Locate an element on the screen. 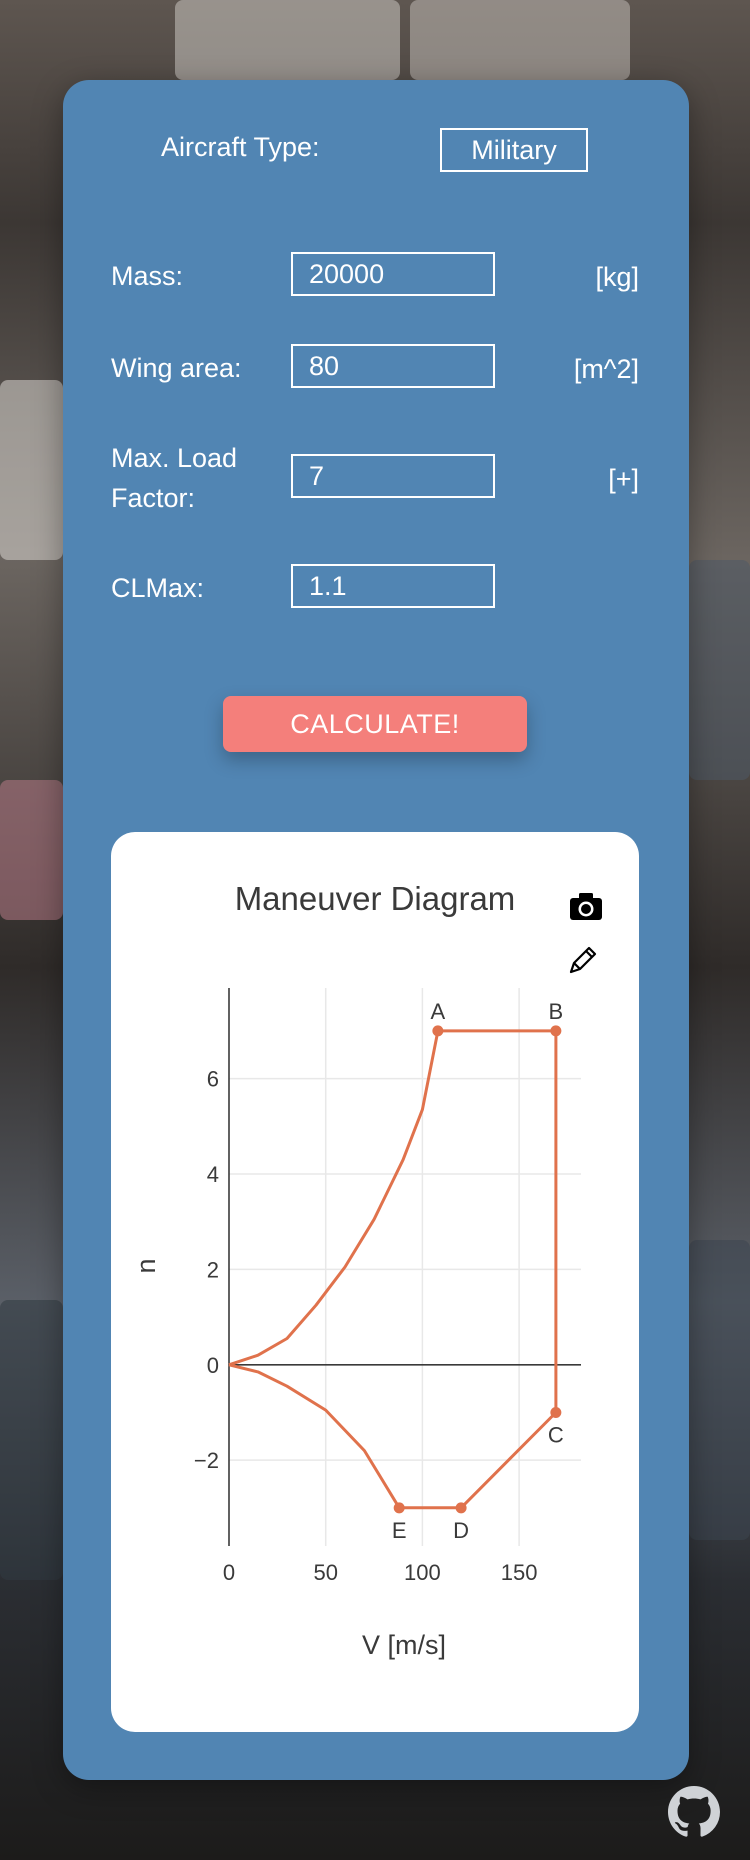 The width and height of the screenshot is (750, 1860). wing-area-unit: [m^2] is located at coordinates (606, 369).